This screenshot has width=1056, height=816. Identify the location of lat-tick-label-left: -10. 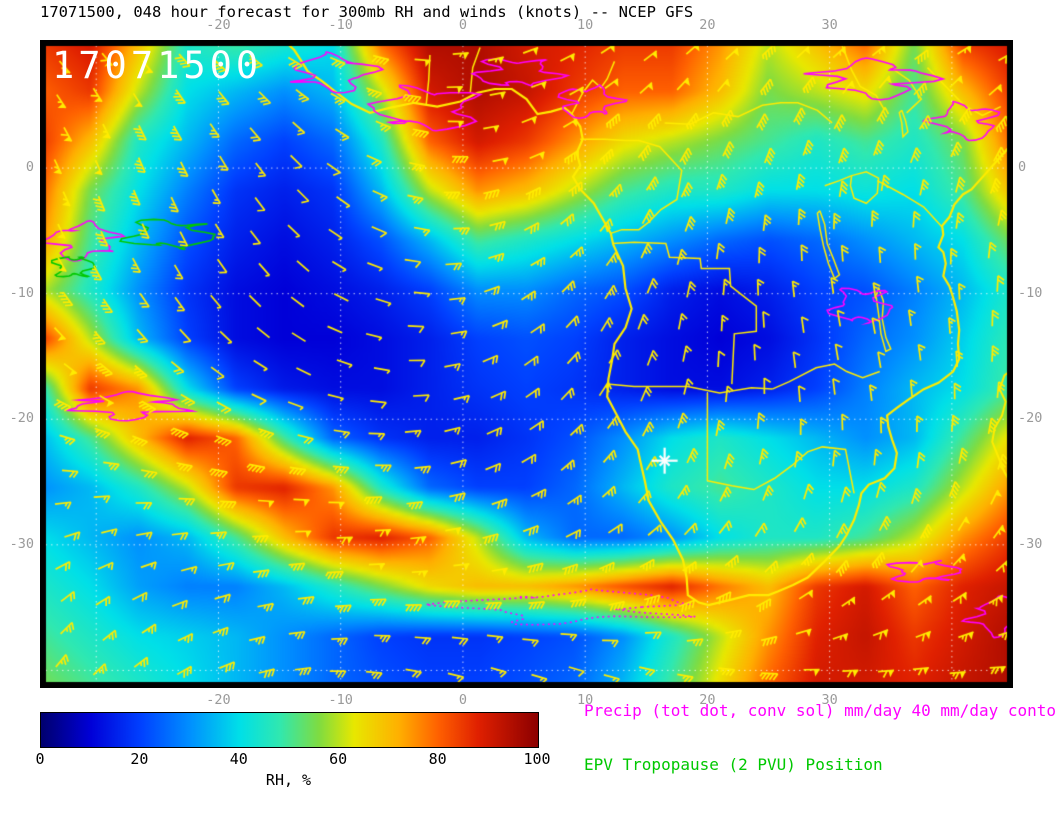
(21, 292).